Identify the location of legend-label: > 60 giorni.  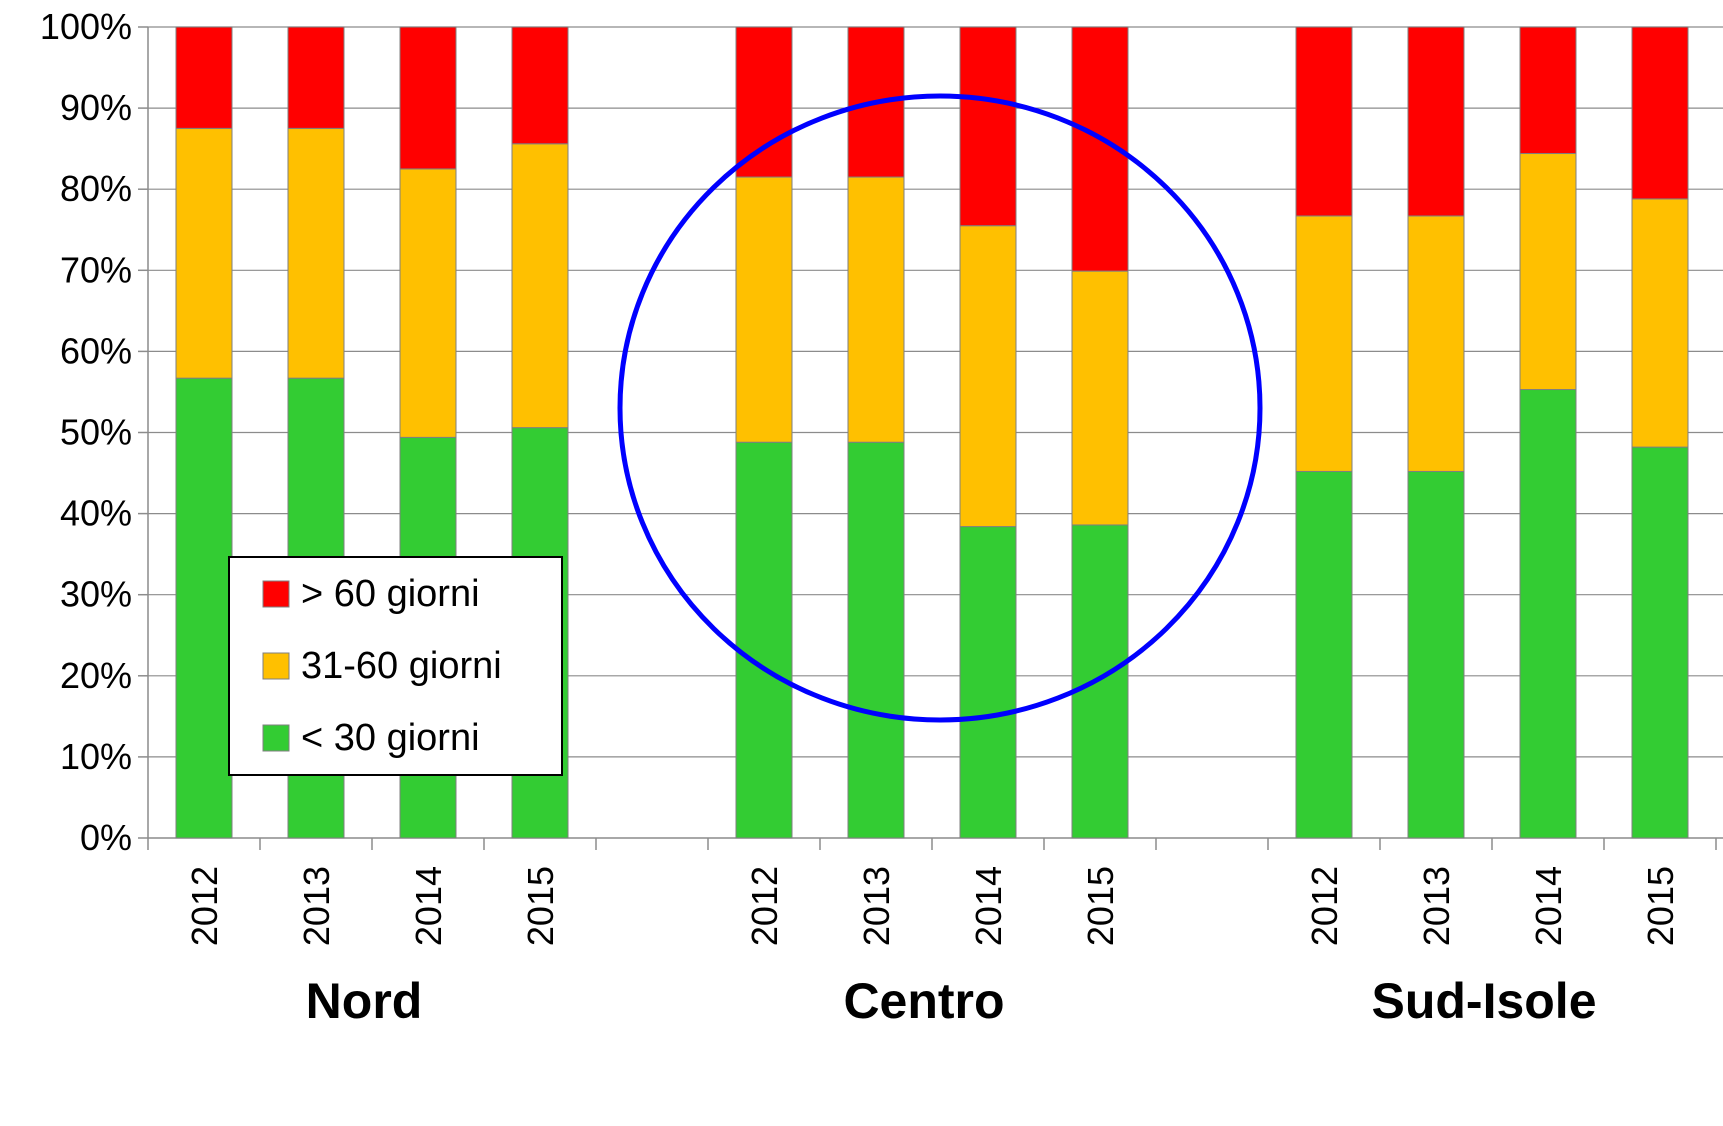
(390, 594).